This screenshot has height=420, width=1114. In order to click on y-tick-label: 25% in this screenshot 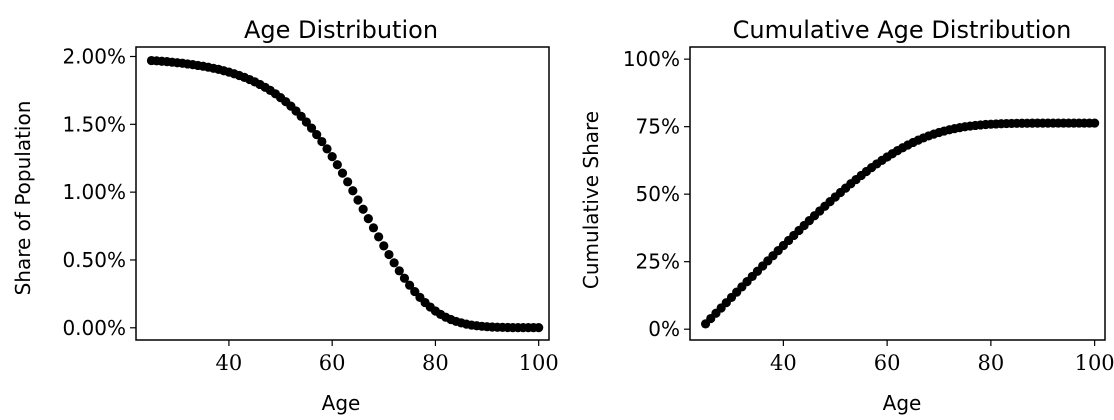, I will do `click(658, 262)`.